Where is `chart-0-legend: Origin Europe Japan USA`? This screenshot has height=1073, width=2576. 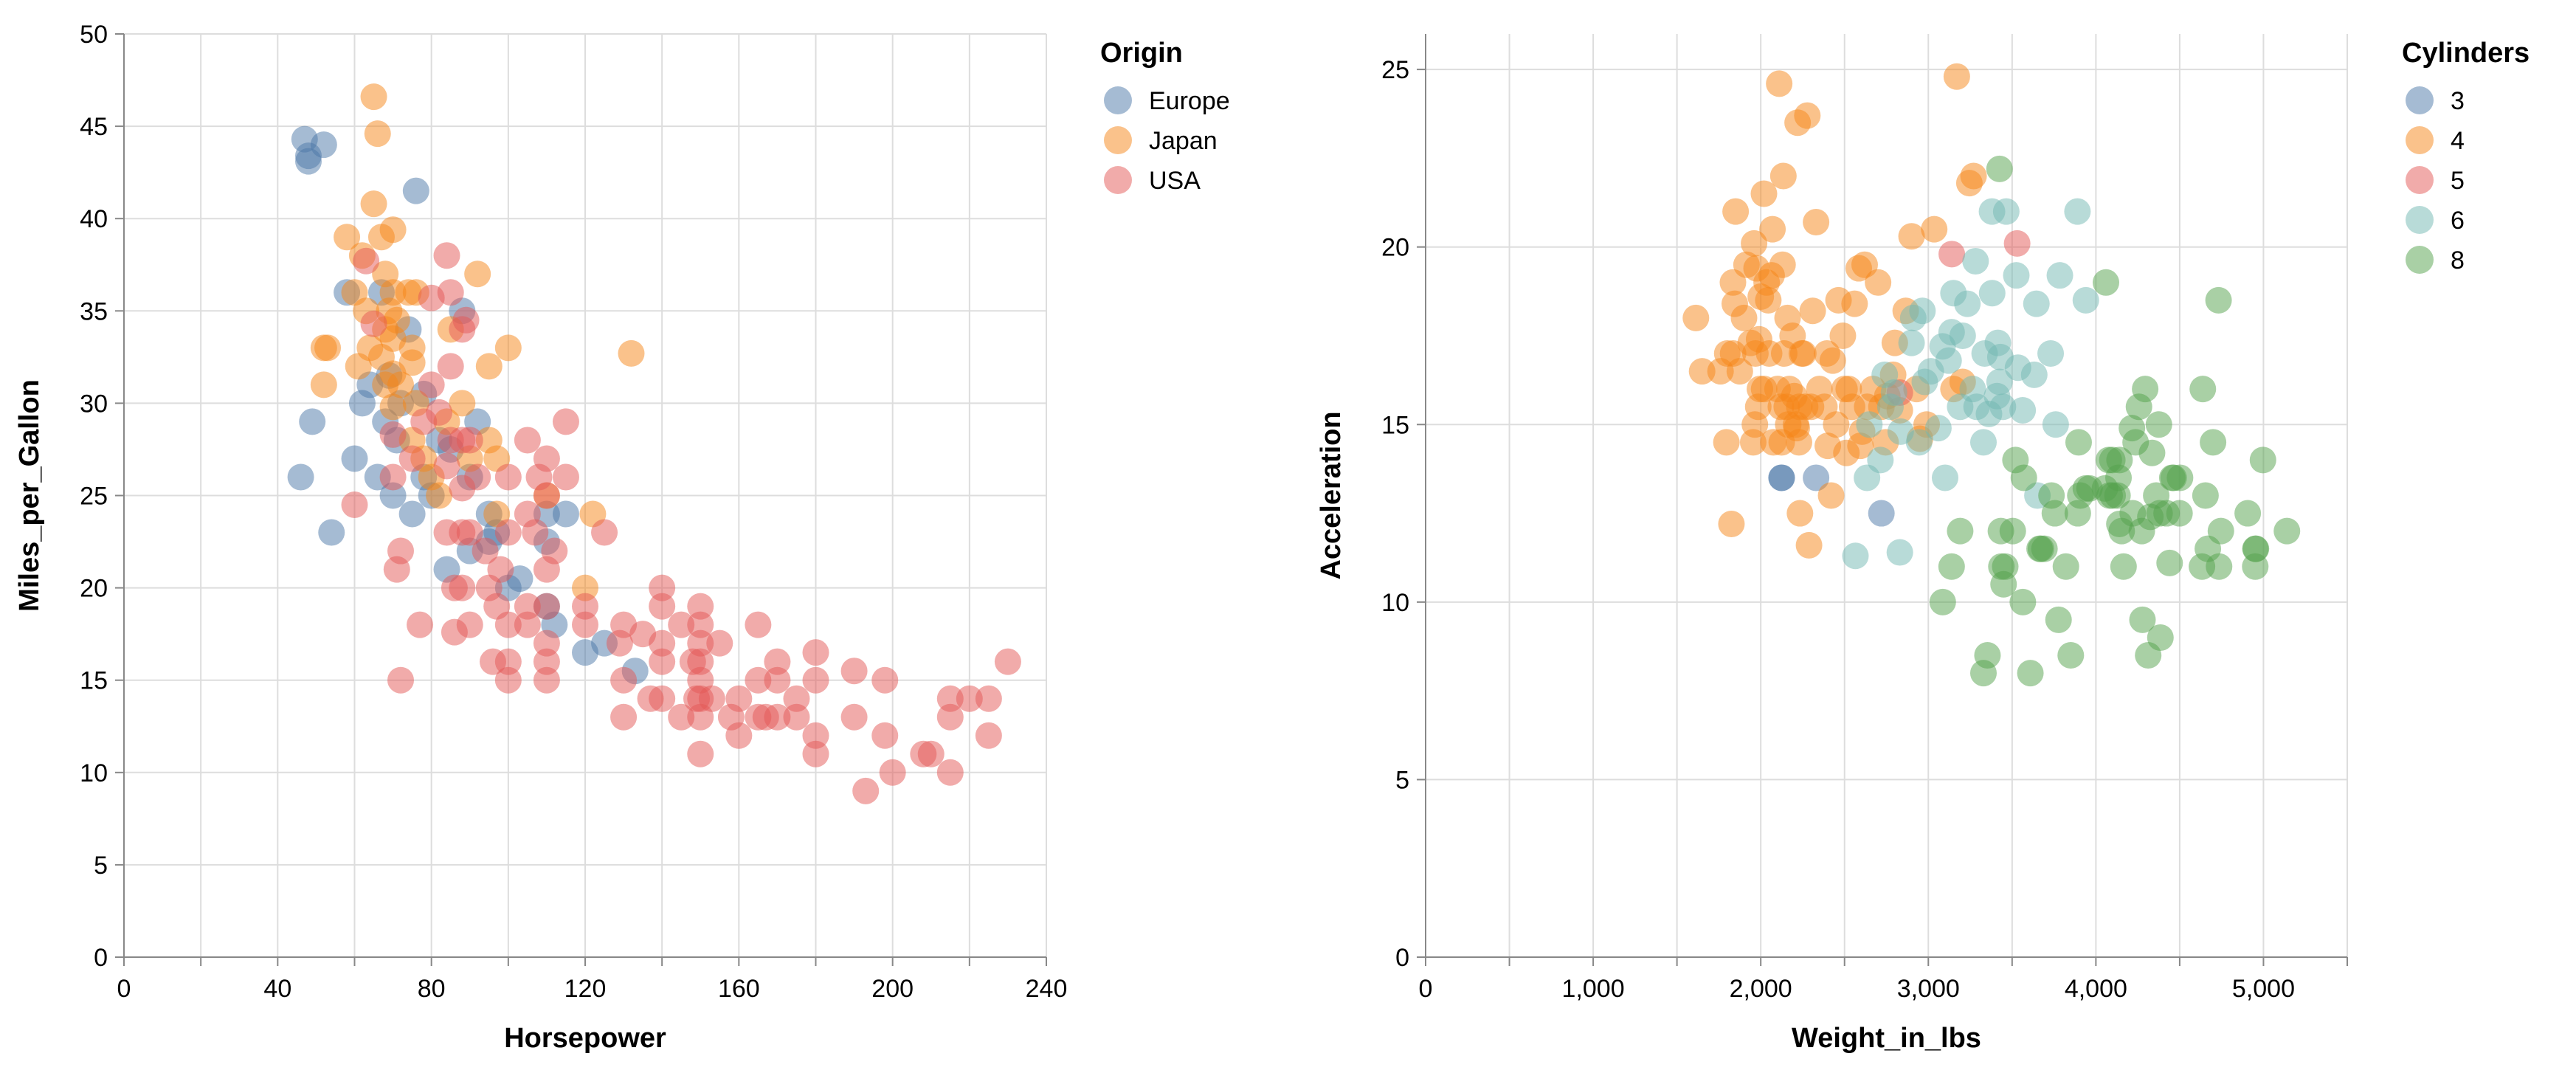
chart-0-legend: Origin Europe Japan USA is located at coordinates (1165, 116).